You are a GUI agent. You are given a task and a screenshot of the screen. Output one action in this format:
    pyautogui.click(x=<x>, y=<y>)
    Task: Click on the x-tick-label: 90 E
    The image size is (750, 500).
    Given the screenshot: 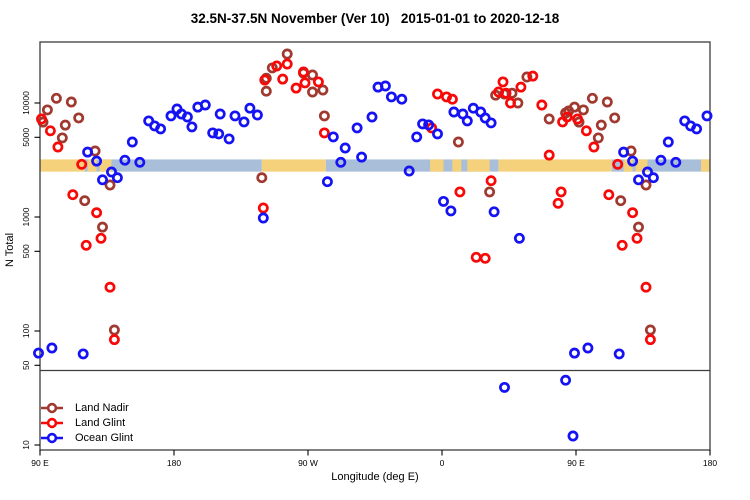 What is the action you would take?
    pyautogui.click(x=40, y=463)
    